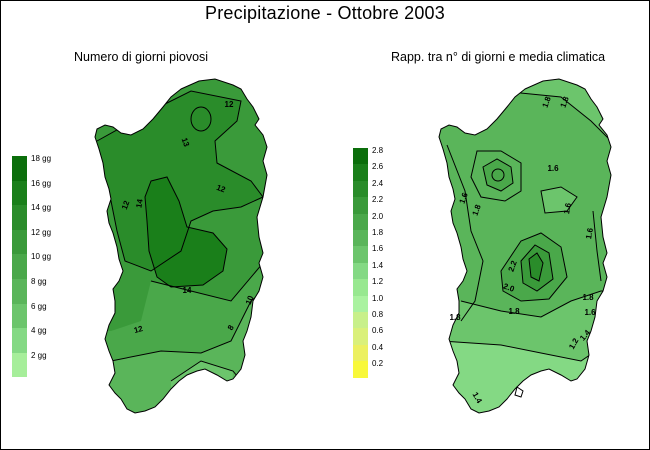 This screenshot has width=650, height=450. What do you see at coordinates (378, 150) in the screenshot?
I see `legend-label: 2.8` at bounding box center [378, 150].